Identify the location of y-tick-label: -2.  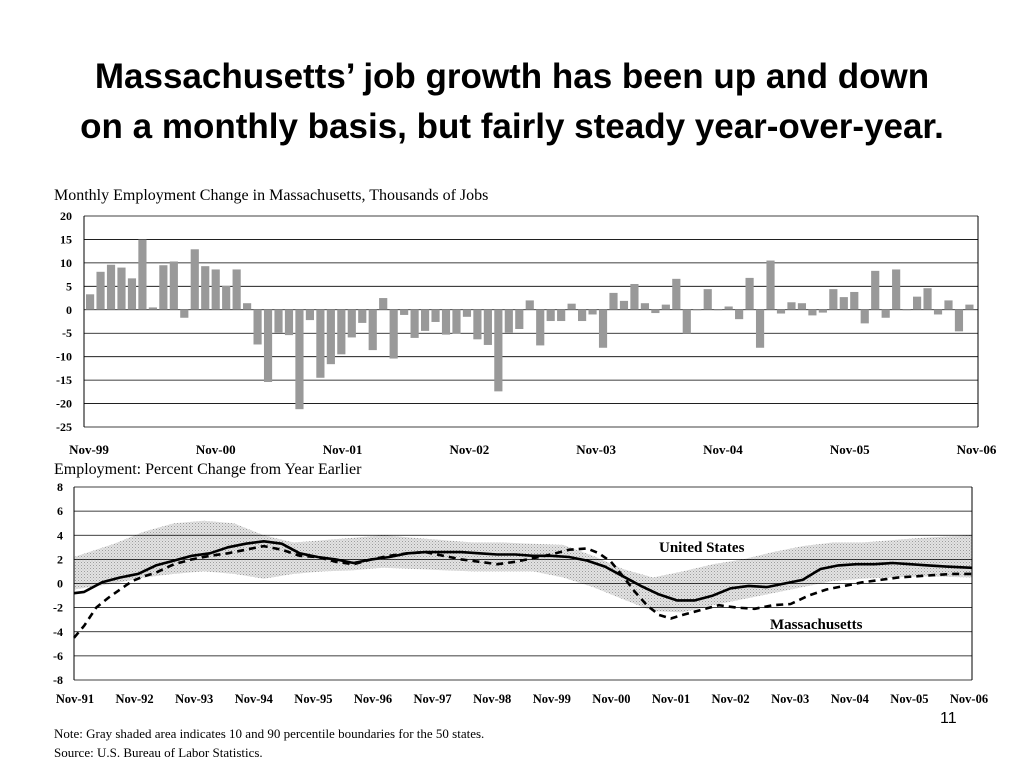
(58, 608).